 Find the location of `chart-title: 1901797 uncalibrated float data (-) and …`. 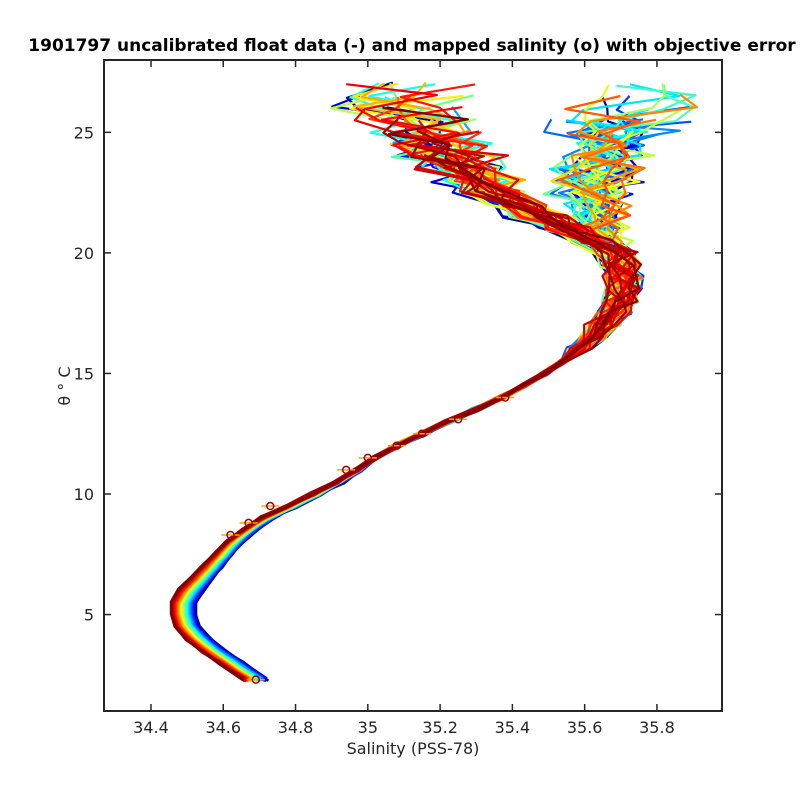

chart-title: 1901797 uncalibrated float data (-) and … is located at coordinates (412, 46).